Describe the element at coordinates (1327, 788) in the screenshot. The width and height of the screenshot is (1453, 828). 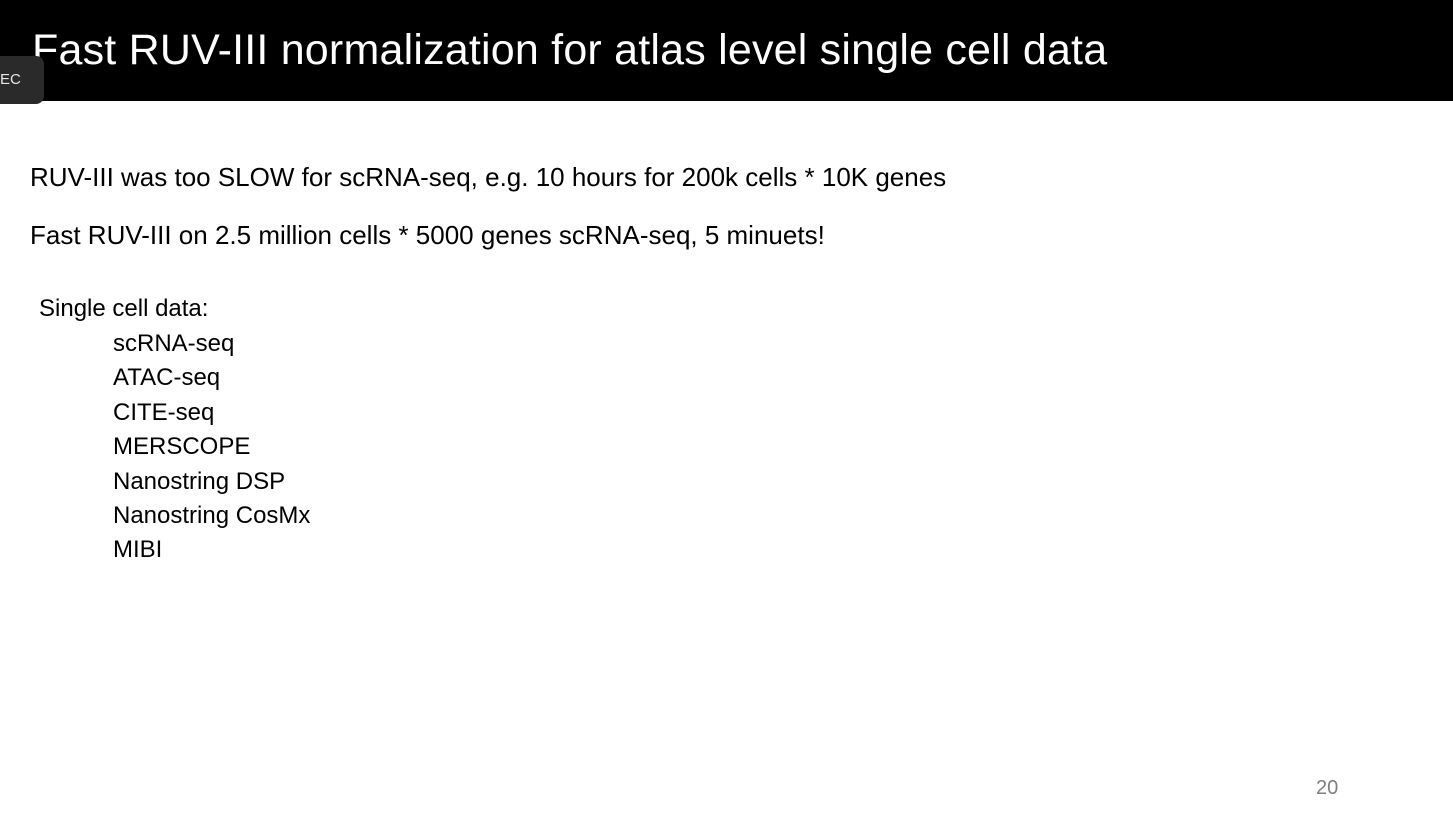
I see `page-number: 20` at that location.